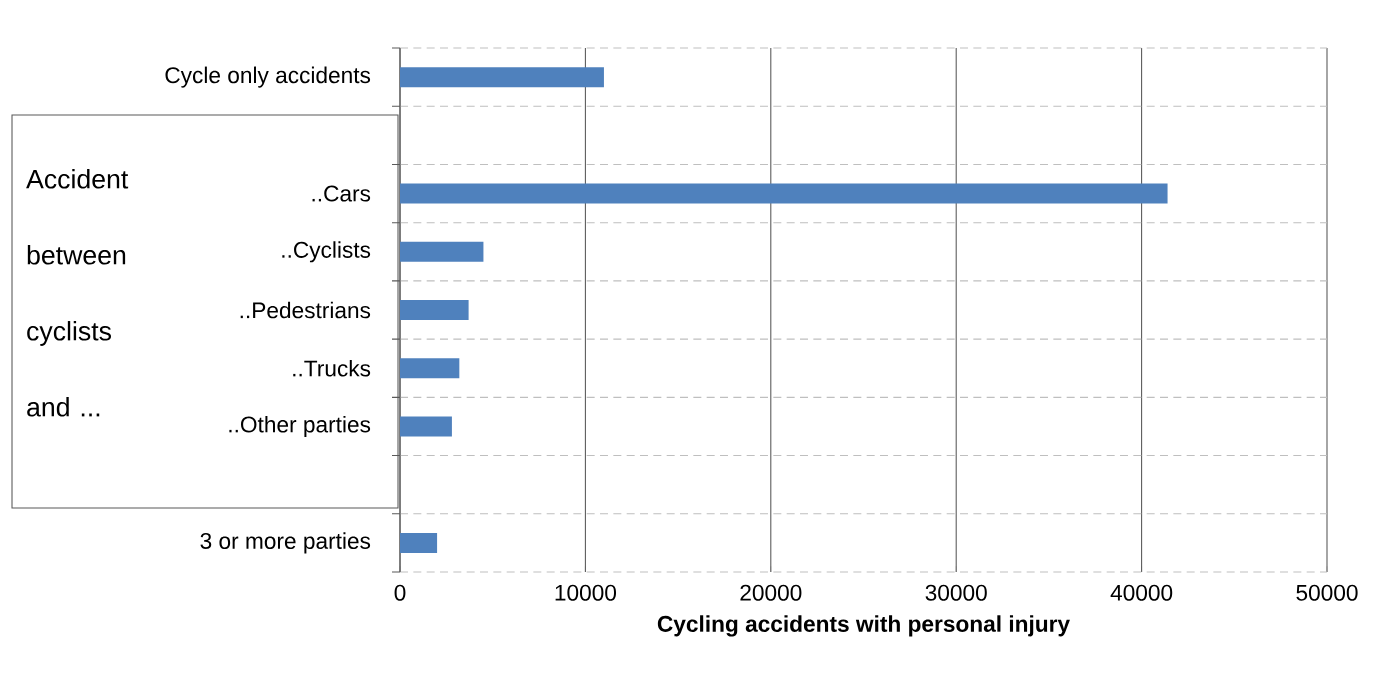 This screenshot has height=687, width=1392. I want to click on y-tick-label: 3 or more parties, so click(285, 543).